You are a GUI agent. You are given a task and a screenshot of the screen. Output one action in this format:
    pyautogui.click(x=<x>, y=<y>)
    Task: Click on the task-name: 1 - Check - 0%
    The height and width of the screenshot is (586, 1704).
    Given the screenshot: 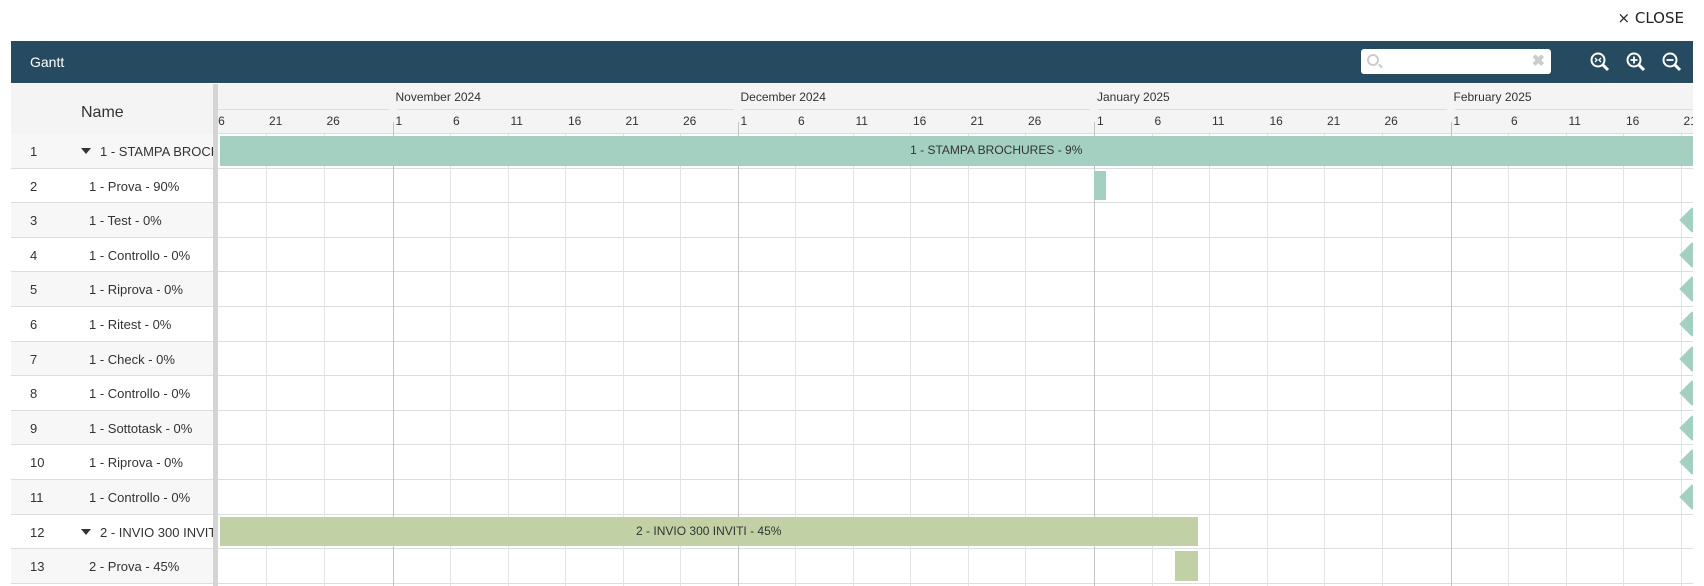 What is the action you would take?
    pyautogui.click(x=132, y=359)
    